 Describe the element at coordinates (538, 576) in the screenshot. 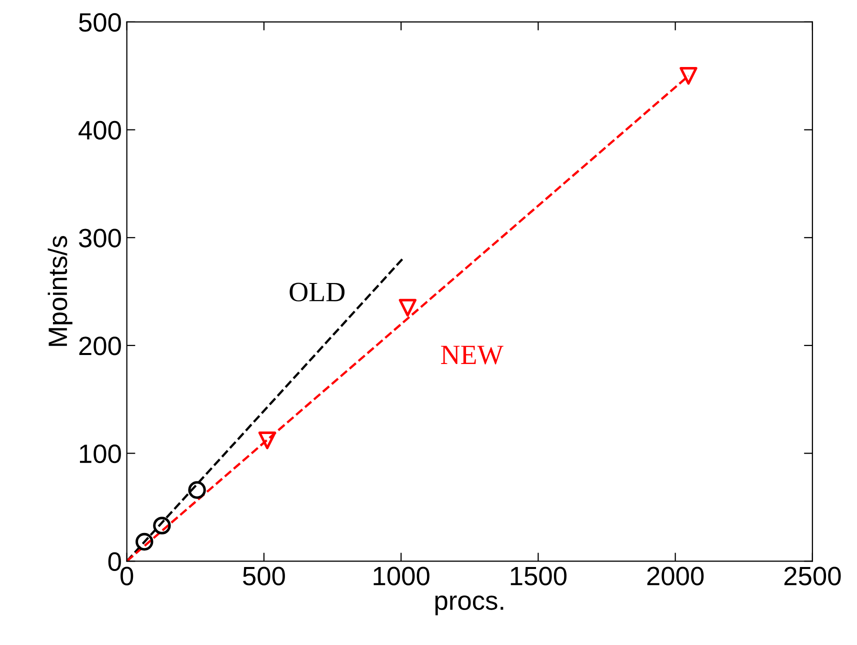

I see `x-tick-label: 1500` at that location.